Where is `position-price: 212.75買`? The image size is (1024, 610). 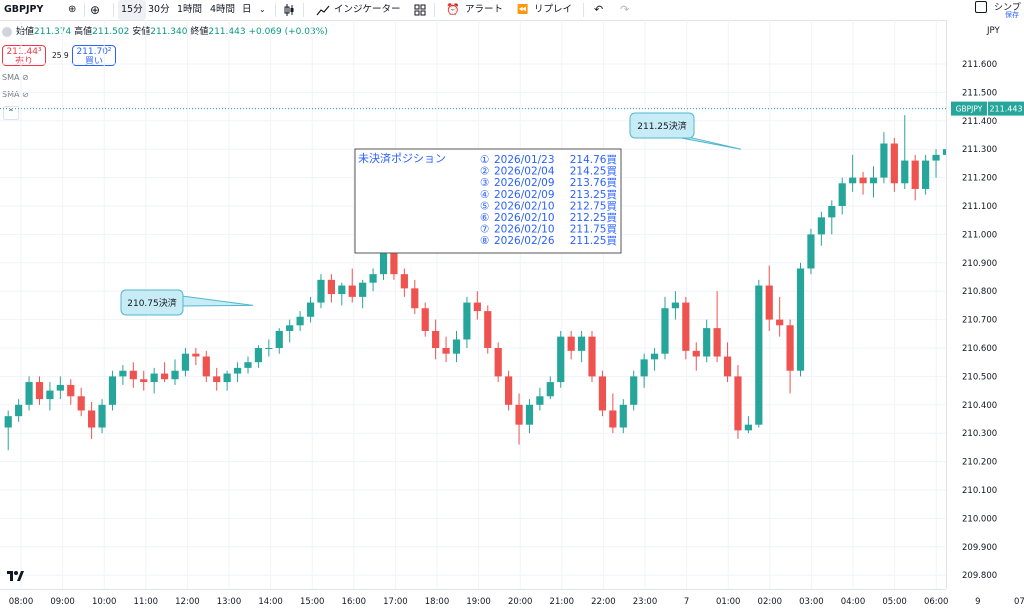 position-price: 212.75買 is located at coordinates (594, 206).